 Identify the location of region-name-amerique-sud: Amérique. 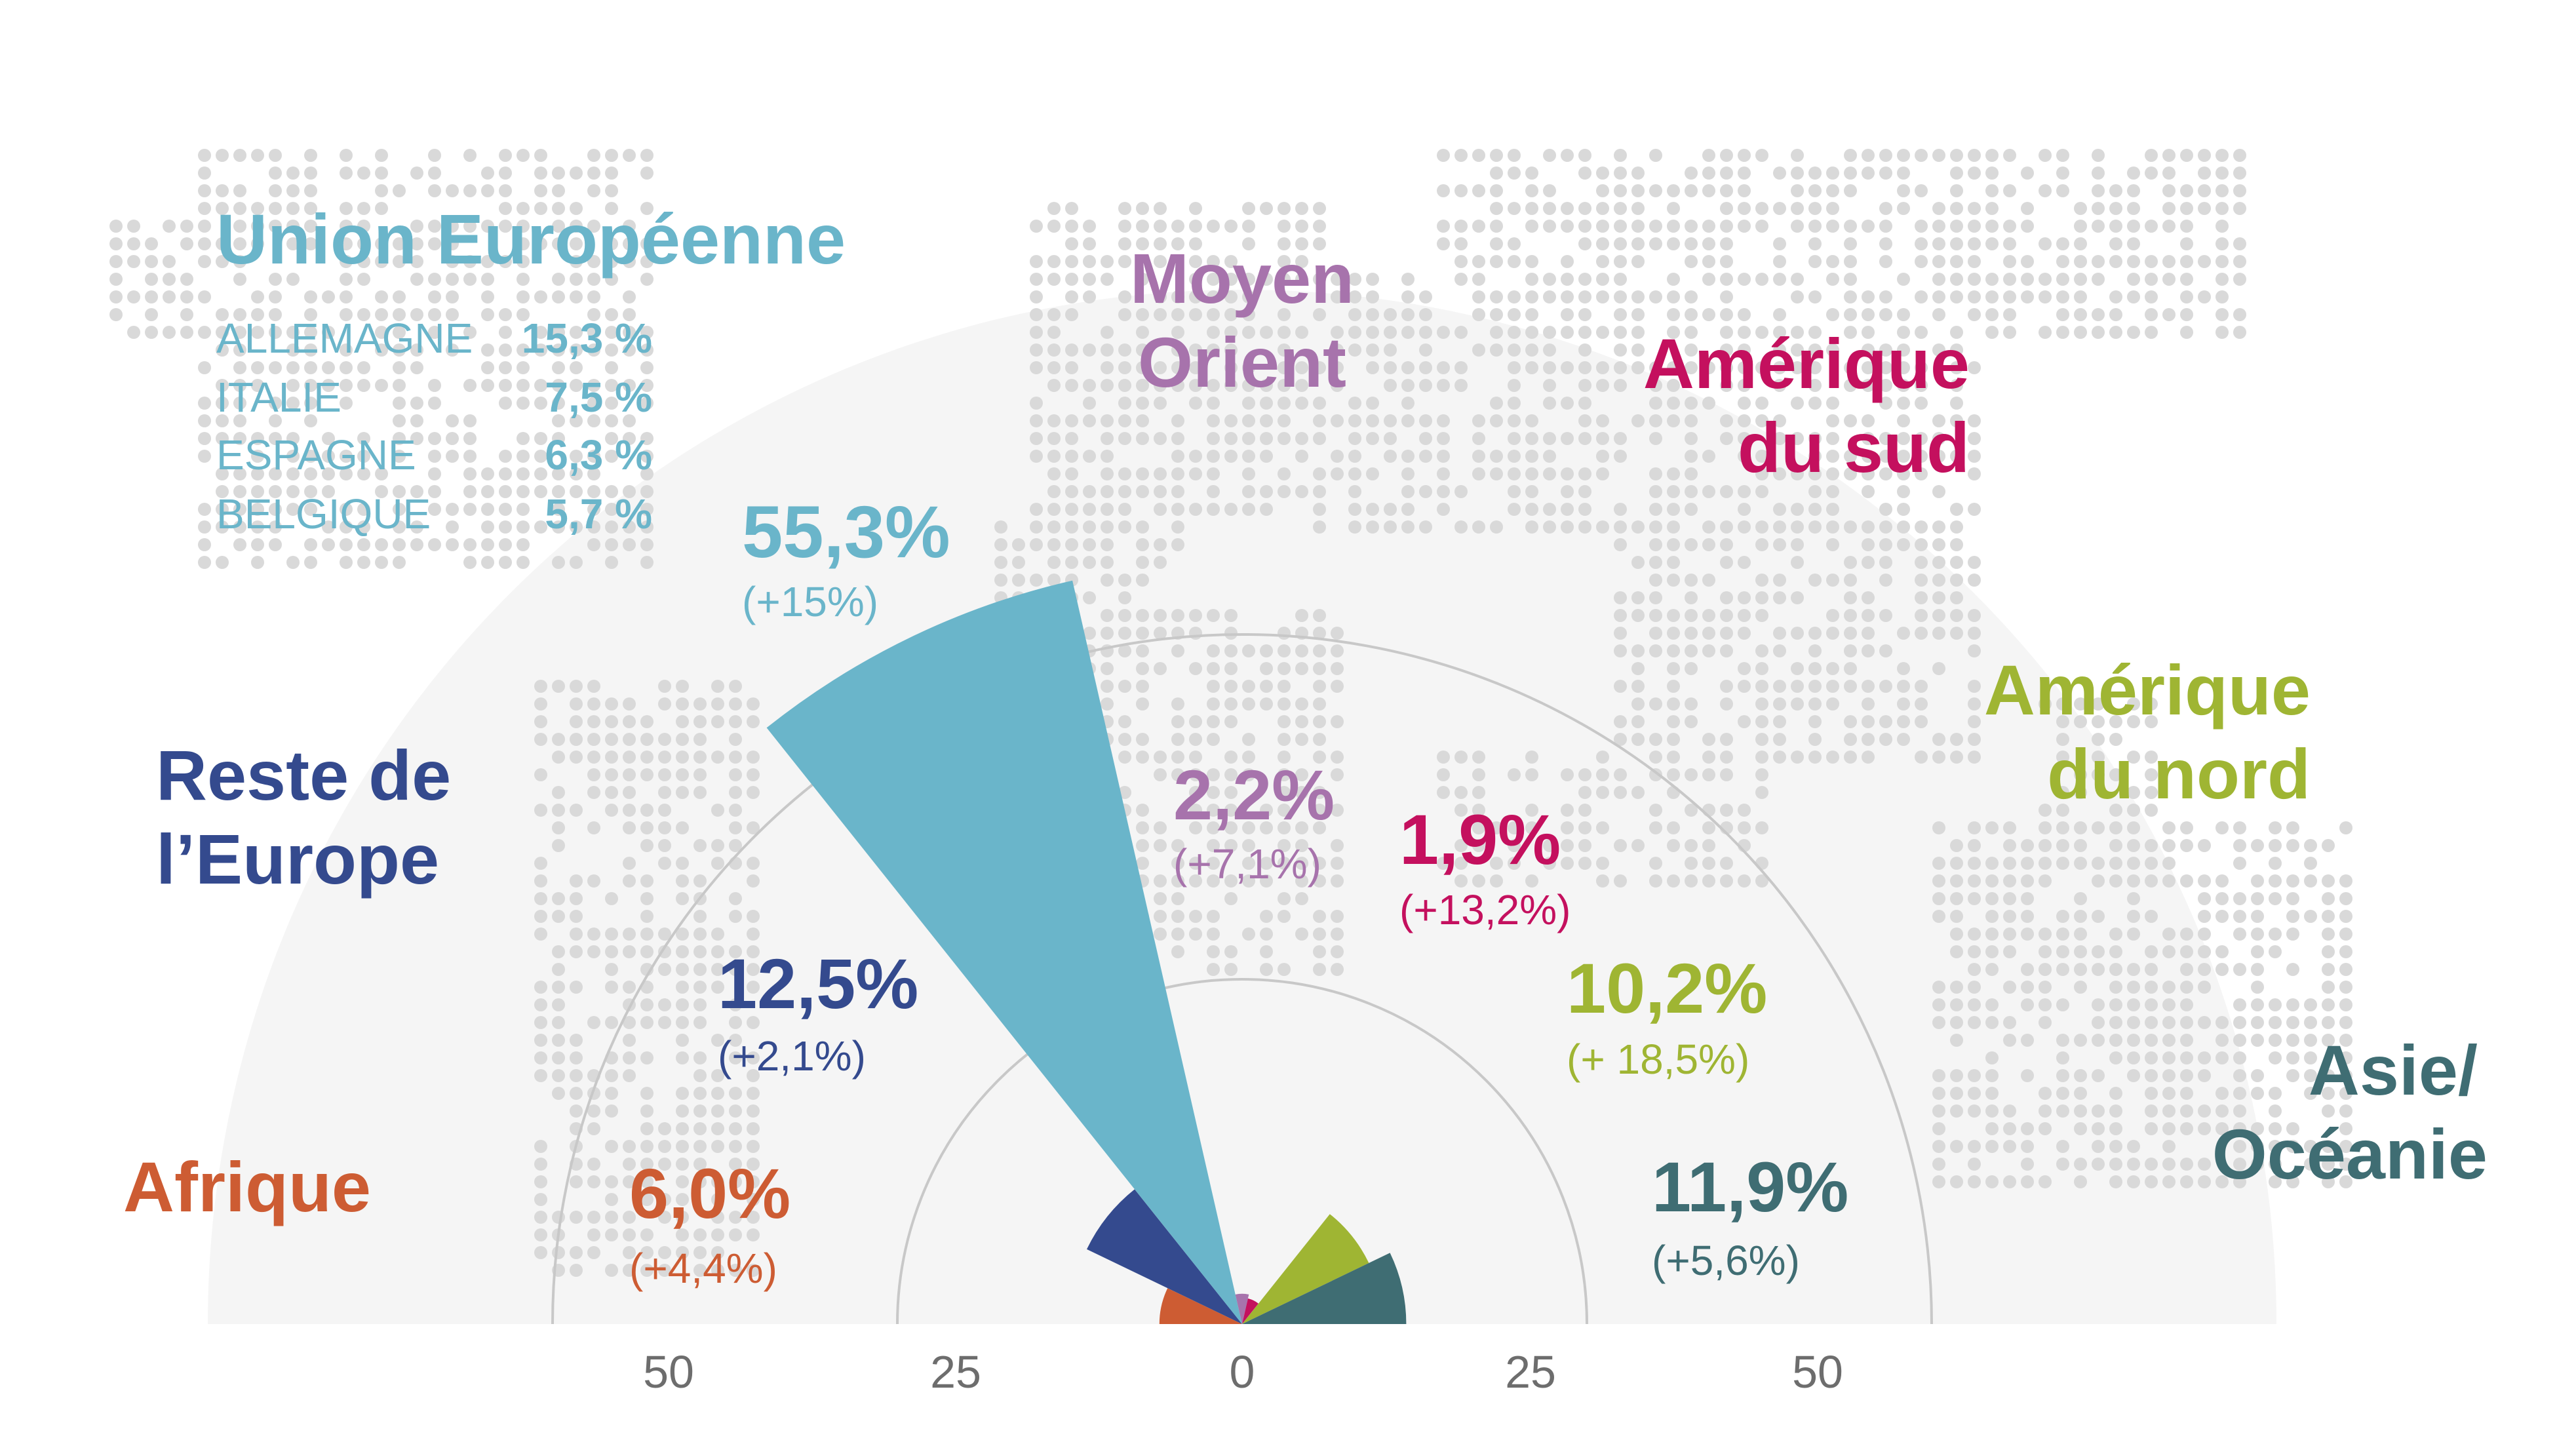
(1806, 363).